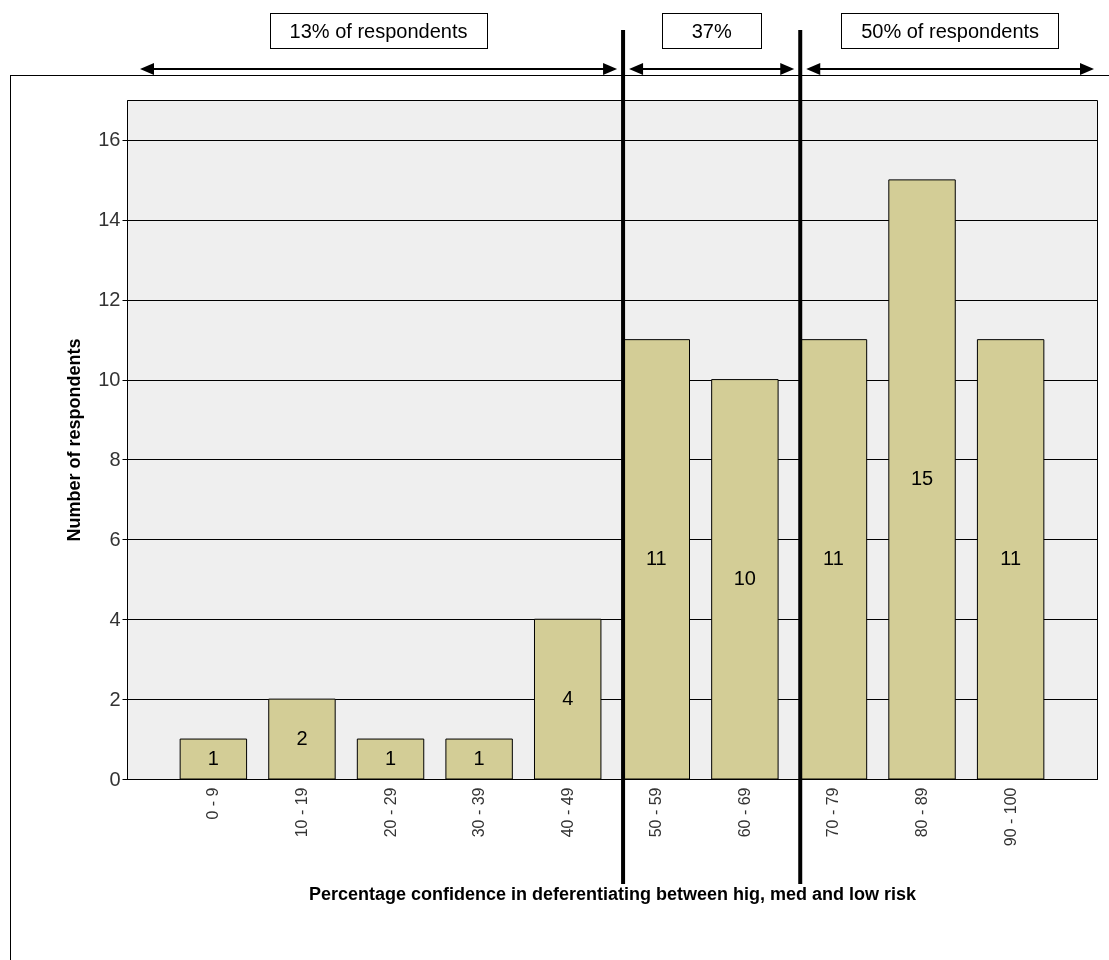  What do you see at coordinates (301, 812) in the screenshot?
I see `x-tick-label: 10 - 19` at bounding box center [301, 812].